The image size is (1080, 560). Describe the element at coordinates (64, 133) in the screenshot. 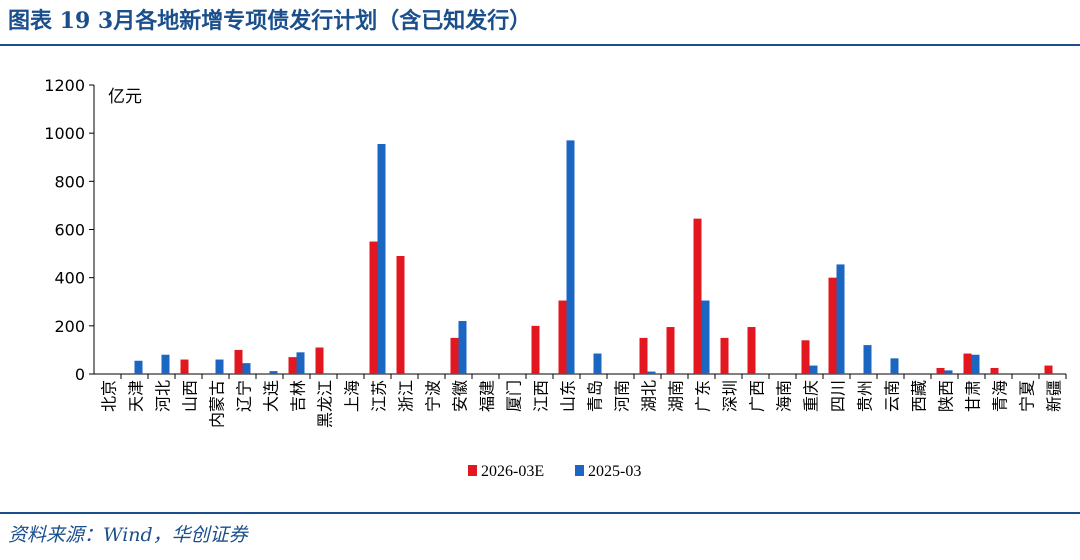

I see `y-tick-label: 1000` at that location.